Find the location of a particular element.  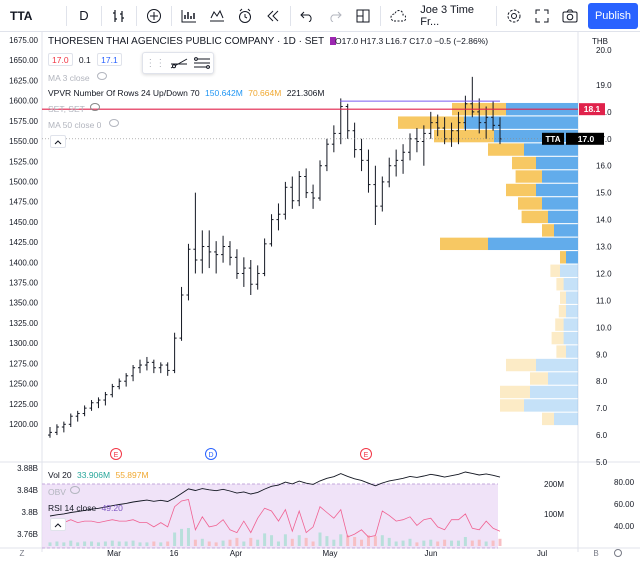

collapse-legend-button is located at coordinates (58, 141).